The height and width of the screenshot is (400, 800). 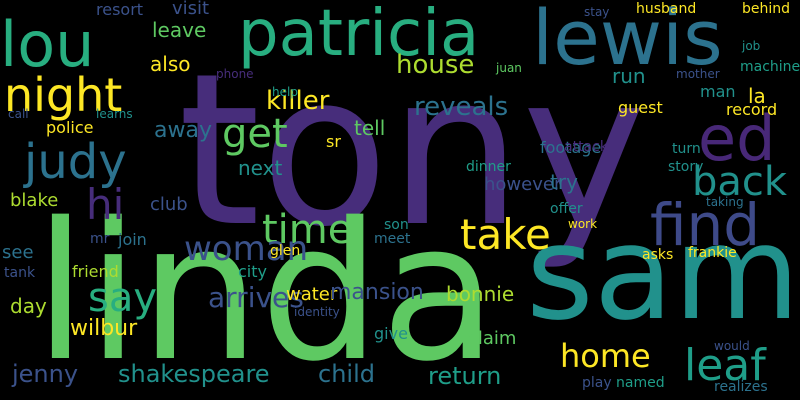 What do you see at coordinates (307, 230) in the screenshot?
I see `word: time` at bounding box center [307, 230].